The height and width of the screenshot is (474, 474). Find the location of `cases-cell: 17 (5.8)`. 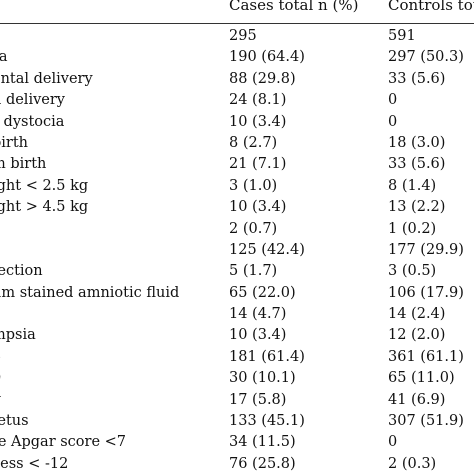

cases-cell: 17 (5.8) is located at coordinates (258, 399).